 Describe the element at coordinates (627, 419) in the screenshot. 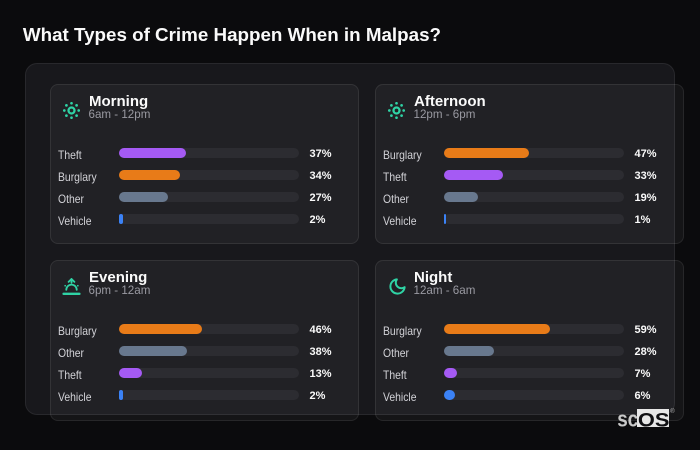

I see `svg-text: sc` at that location.